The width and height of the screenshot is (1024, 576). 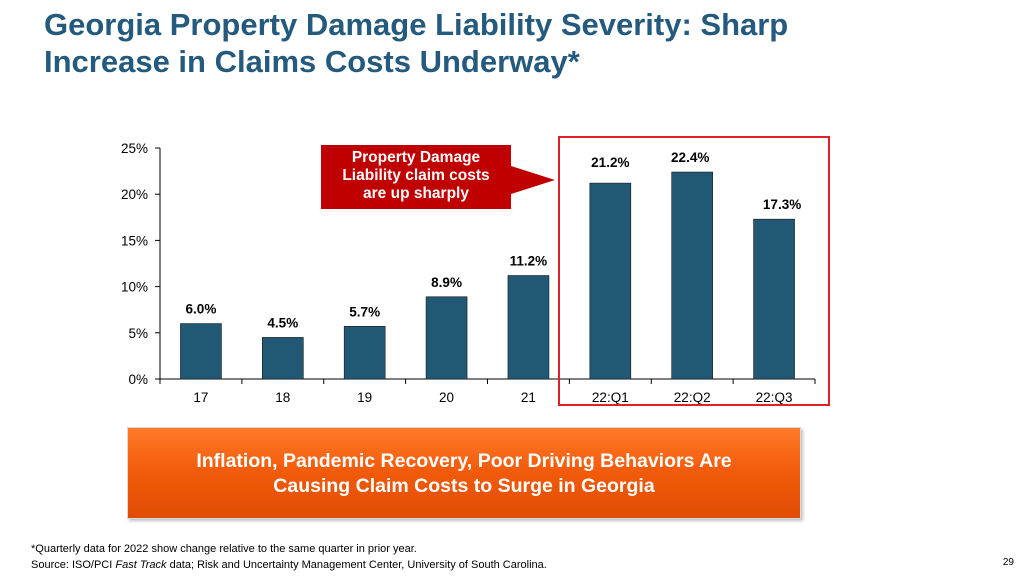 I want to click on y-tick-label: 5%, so click(x=138, y=333).